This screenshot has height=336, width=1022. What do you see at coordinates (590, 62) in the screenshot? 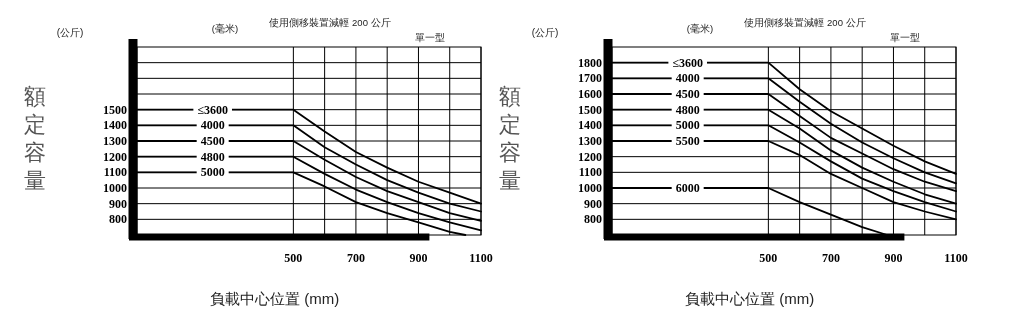
I see `y-tick-label: 1800` at bounding box center [590, 62].